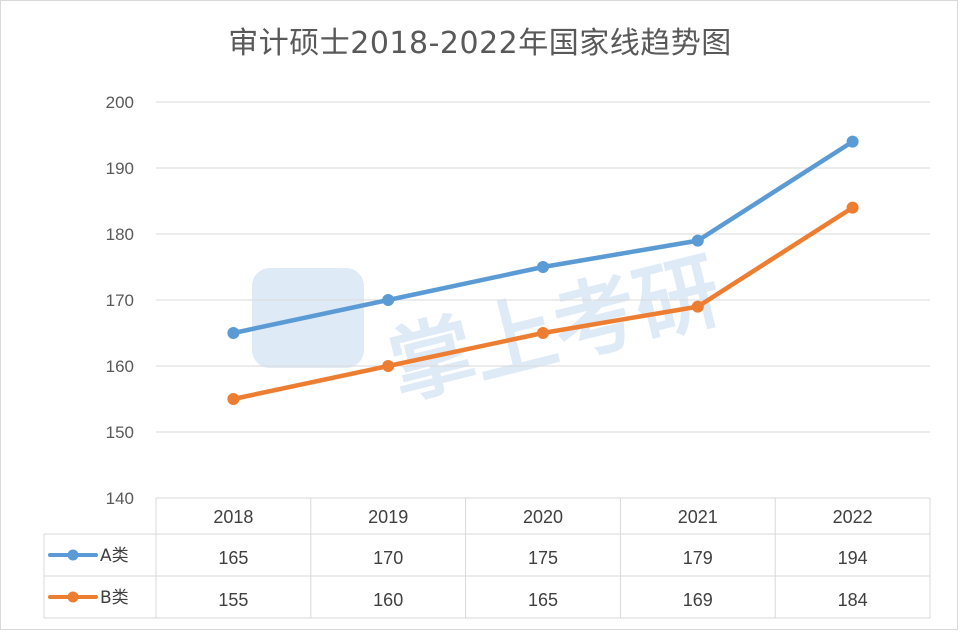  What do you see at coordinates (120, 366) in the screenshot?
I see `y-tick-label: 160` at bounding box center [120, 366].